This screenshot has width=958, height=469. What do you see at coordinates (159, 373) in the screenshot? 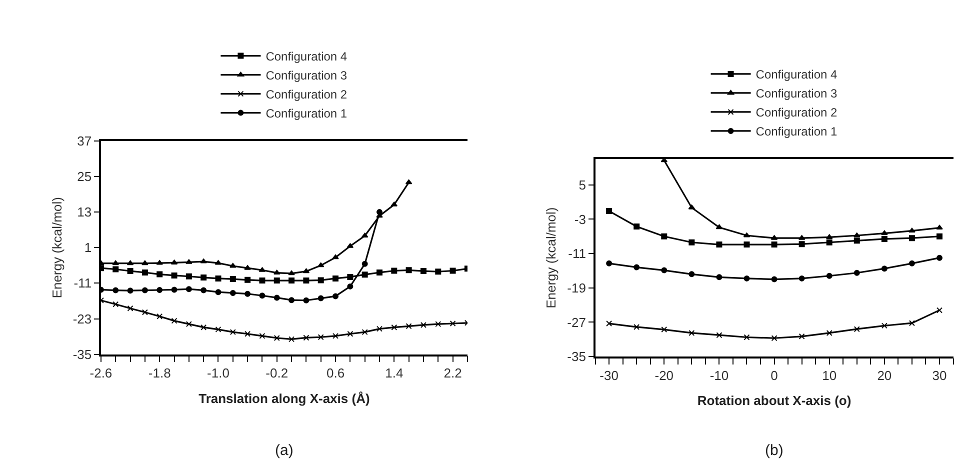
I see `x-tick-label: -1.8` at bounding box center [159, 373].